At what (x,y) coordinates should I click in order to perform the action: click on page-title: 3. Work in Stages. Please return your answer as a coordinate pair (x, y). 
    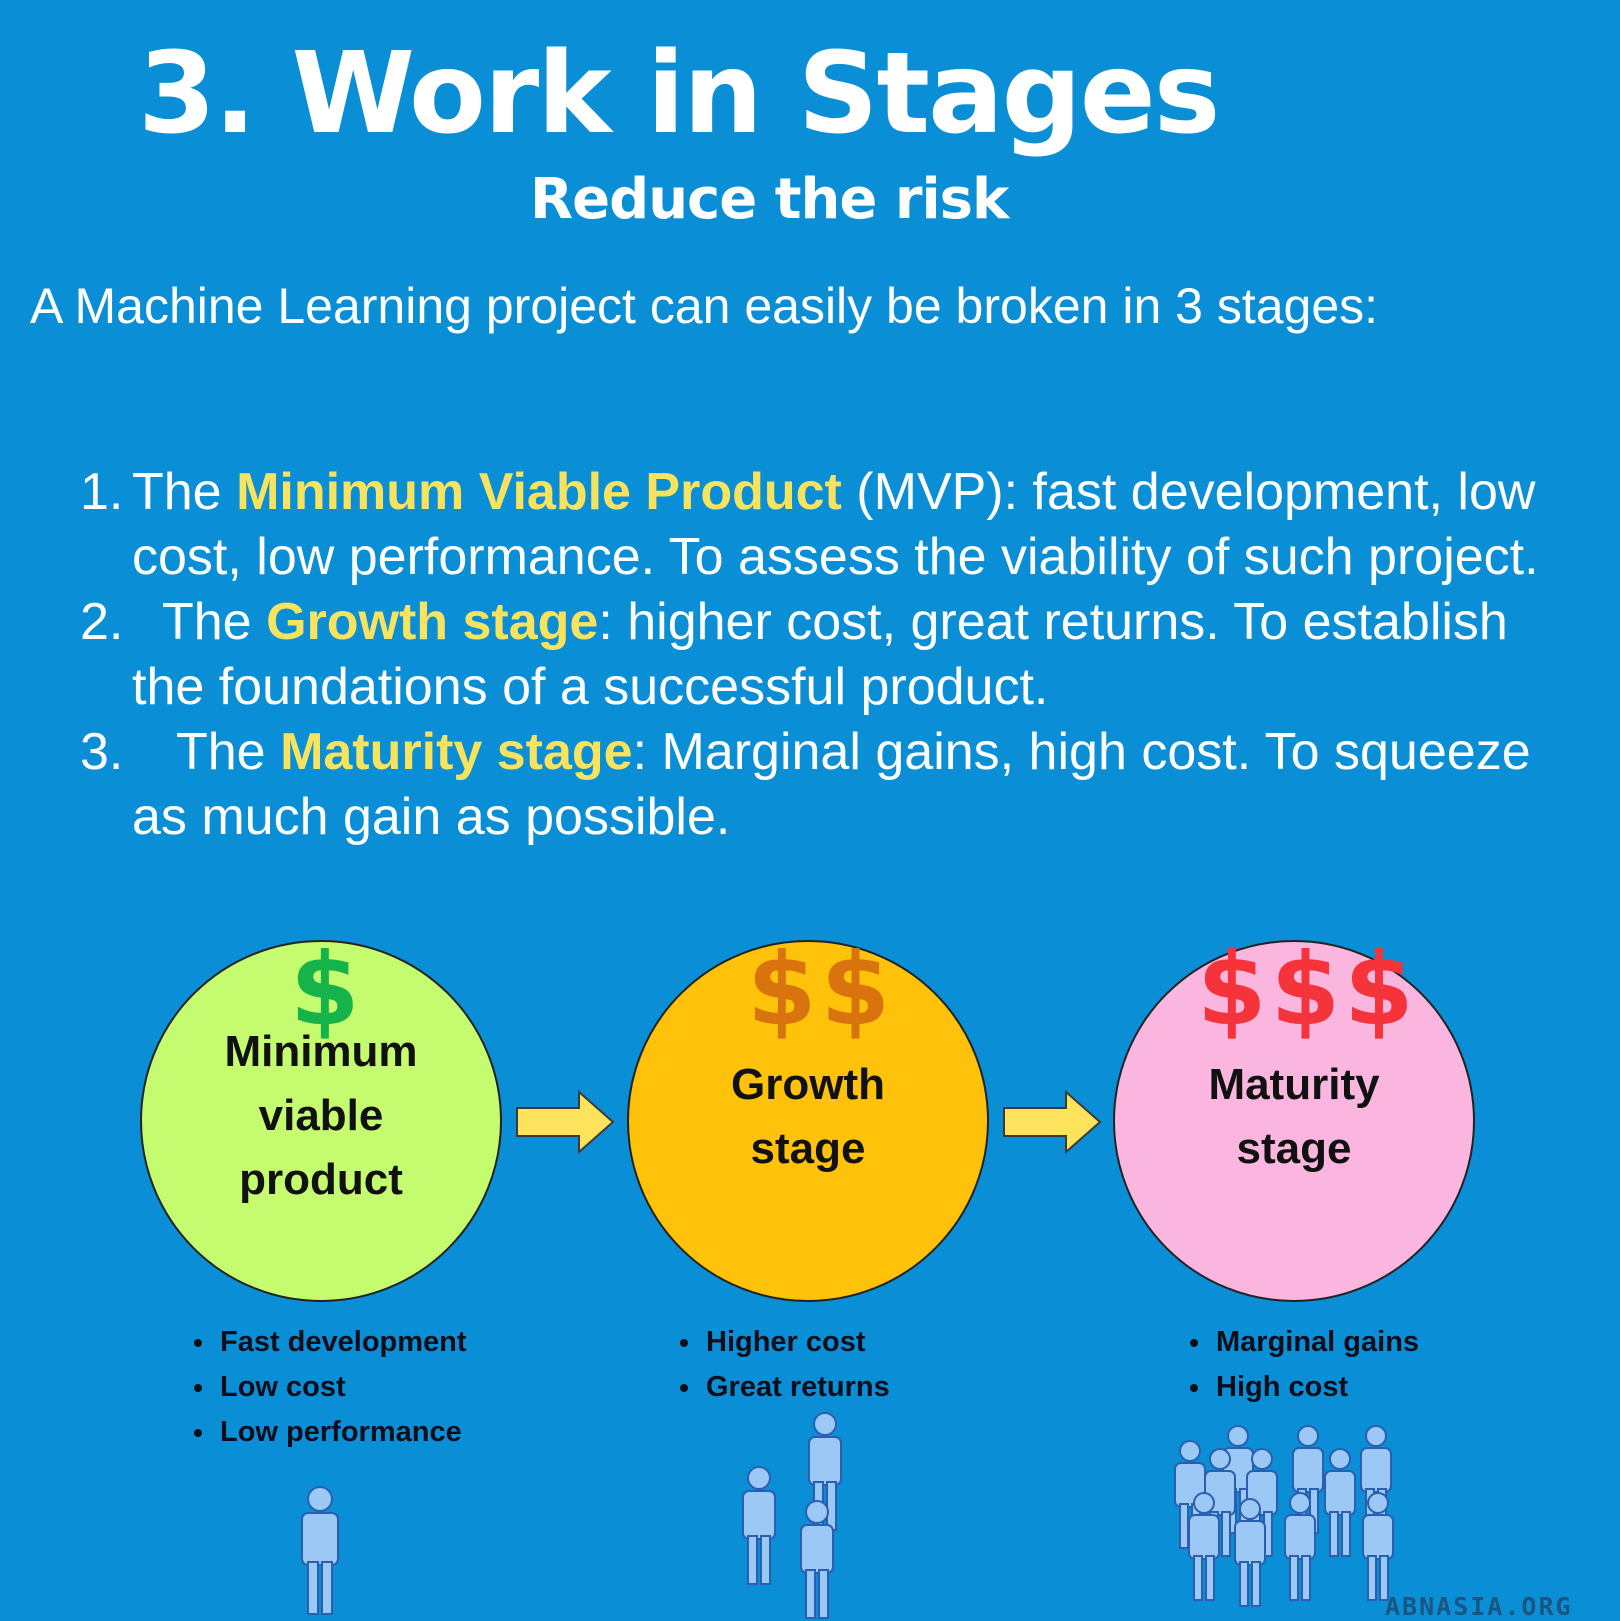
    Looking at the image, I should click on (679, 94).